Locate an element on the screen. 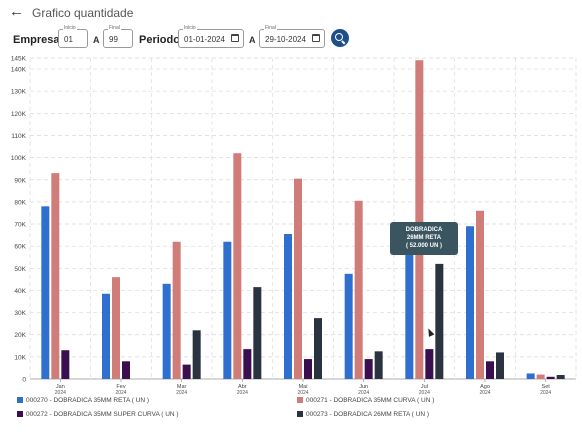 The height and width of the screenshot is (433, 582). x-tick-label: Mai is located at coordinates (303, 387).